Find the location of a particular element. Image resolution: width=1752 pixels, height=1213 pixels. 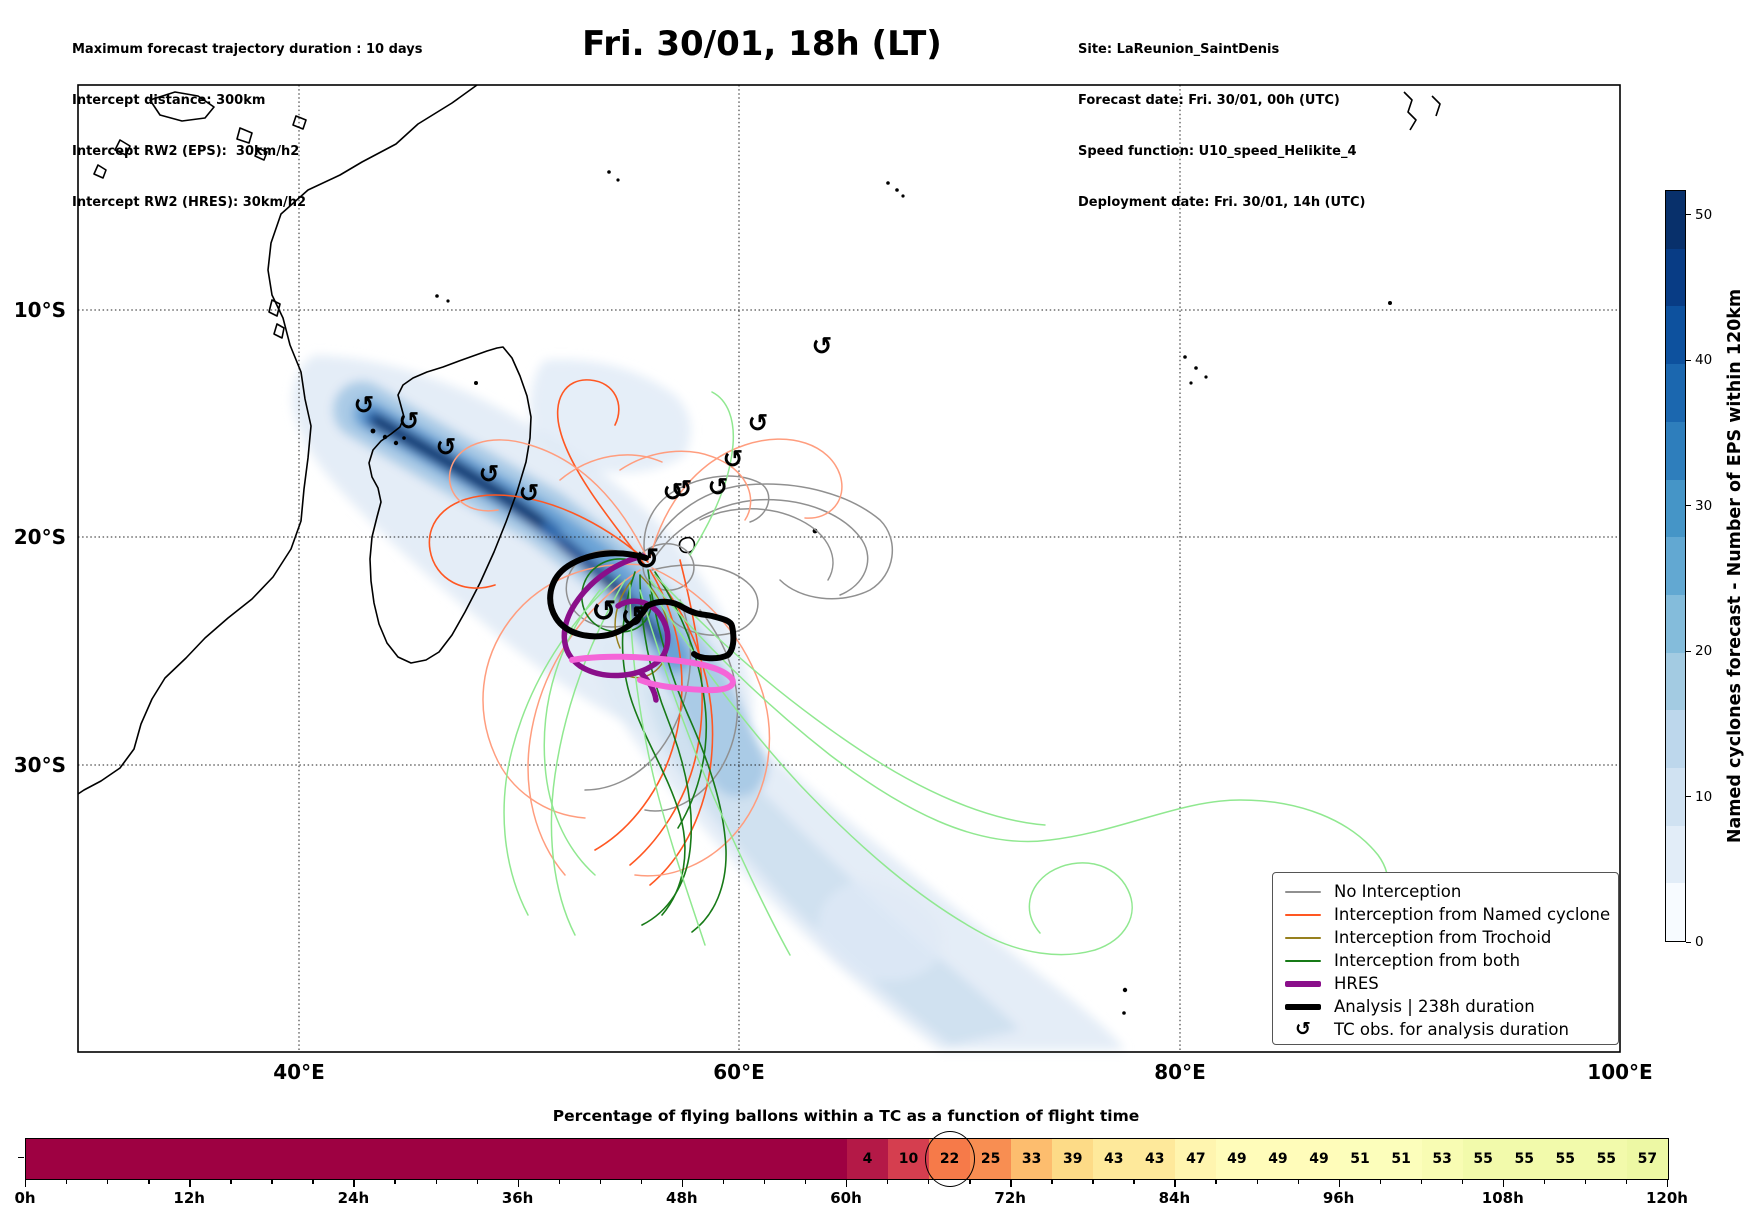

analysis-track is located at coordinates (642, 606).